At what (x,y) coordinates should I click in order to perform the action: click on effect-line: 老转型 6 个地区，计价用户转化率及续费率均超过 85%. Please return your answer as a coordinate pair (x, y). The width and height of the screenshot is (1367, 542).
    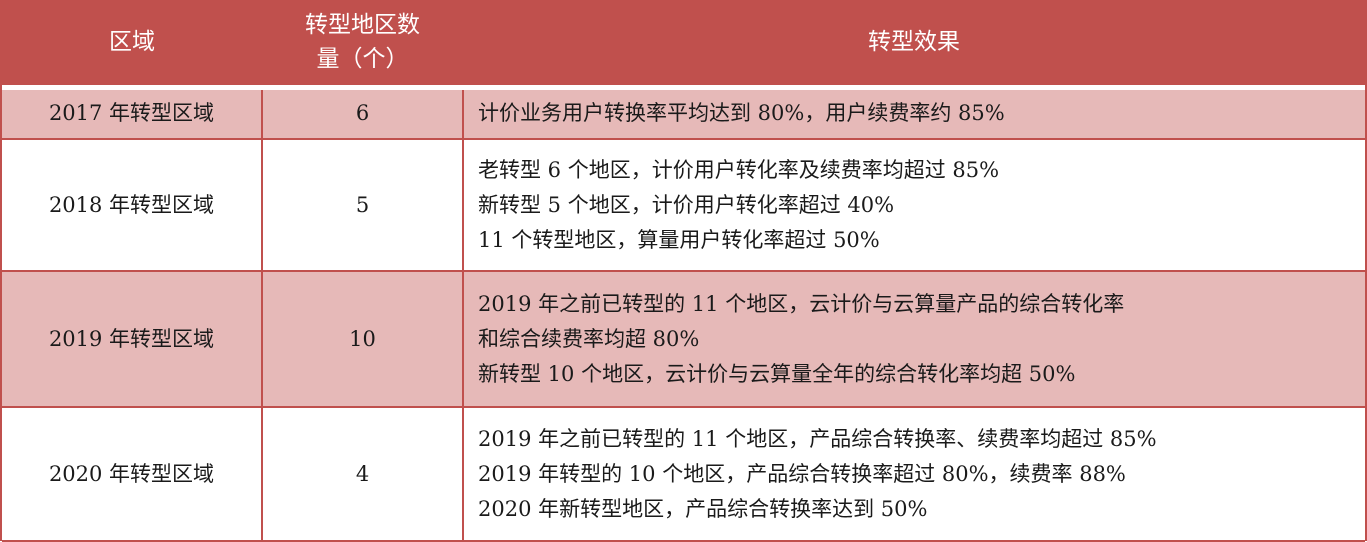
    Looking at the image, I should click on (739, 169).